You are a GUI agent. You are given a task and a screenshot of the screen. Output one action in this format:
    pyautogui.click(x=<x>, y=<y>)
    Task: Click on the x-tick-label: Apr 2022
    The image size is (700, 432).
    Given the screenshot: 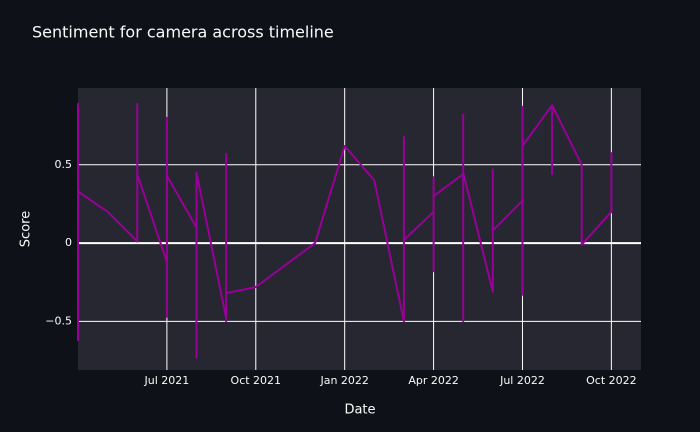 What is the action you would take?
    pyautogui.click(x=433, y=380)
    